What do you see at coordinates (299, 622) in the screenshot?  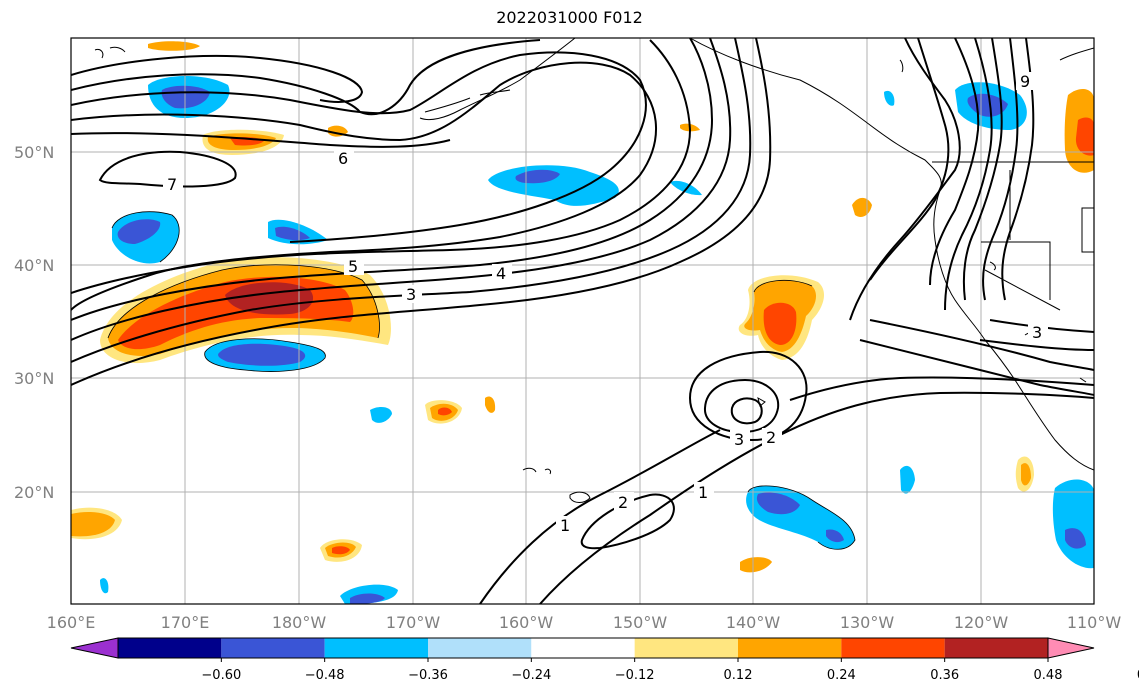 I see `lon-label: 180°W` at bounding box center [299, 622].